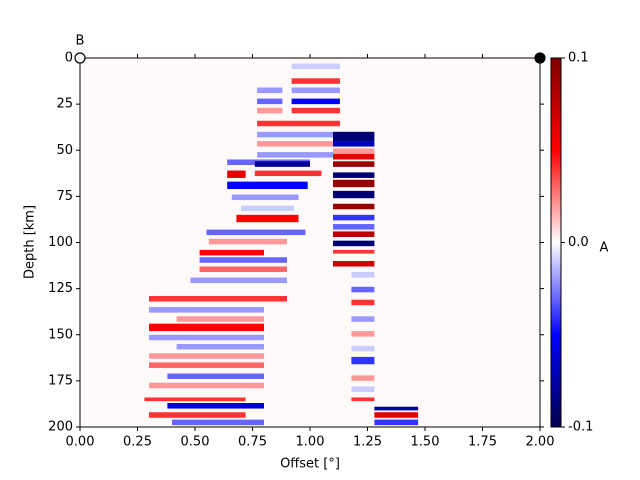  What do you see at coordinates (60, 334) in the screenshot?
I see `y-tick-label: 150` at bounding box center [60, 334].